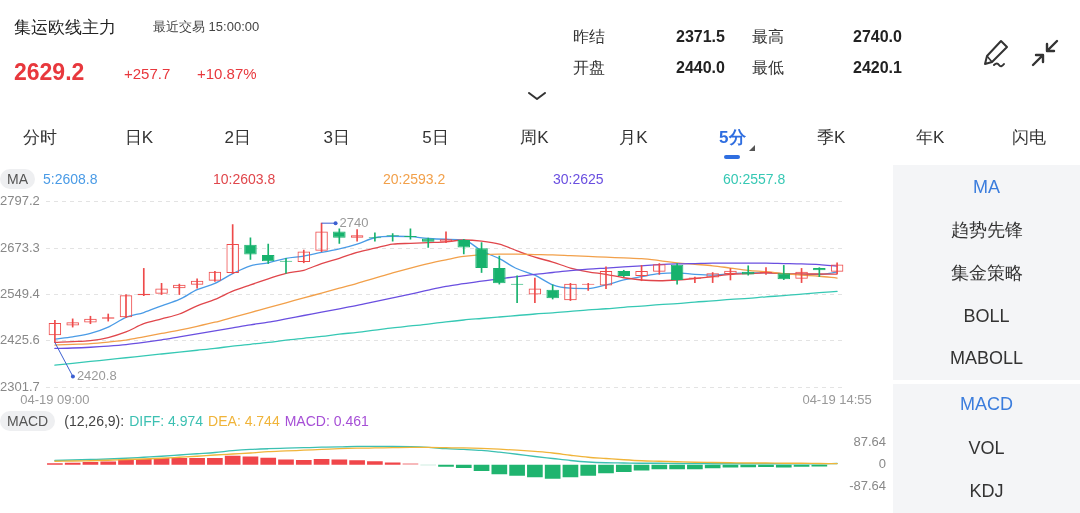 The height and width of the screenshot is (513, 1080). Describe the element at coordinates (869, 442) in the screenshot. I see `y-tick-label: 87.64` at that location.